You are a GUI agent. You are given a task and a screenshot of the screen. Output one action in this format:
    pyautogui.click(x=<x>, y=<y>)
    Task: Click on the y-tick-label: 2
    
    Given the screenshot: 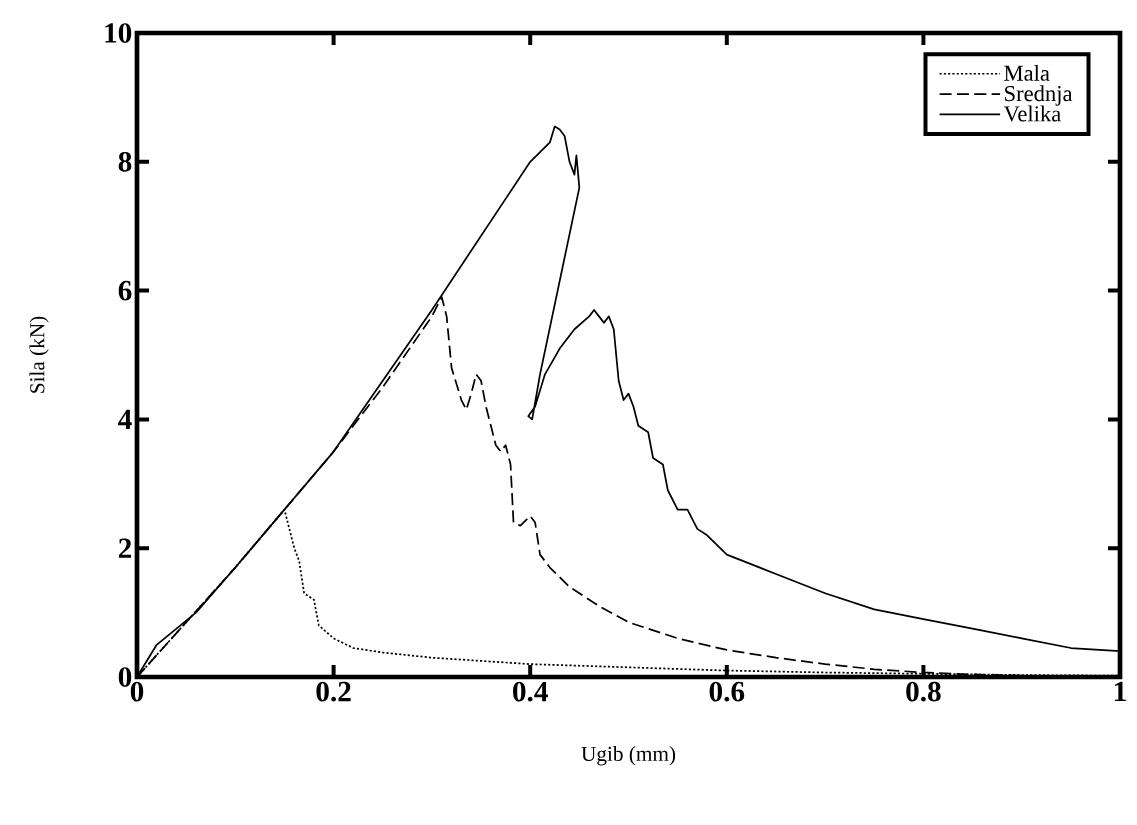 What is the action you would take?
    pyautogui.click(x=125, y=548)
    